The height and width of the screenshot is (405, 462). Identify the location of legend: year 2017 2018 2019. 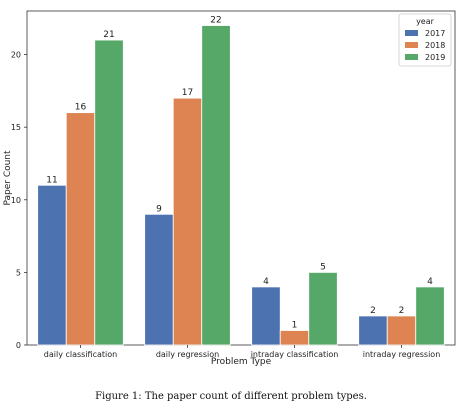
(425, 40).